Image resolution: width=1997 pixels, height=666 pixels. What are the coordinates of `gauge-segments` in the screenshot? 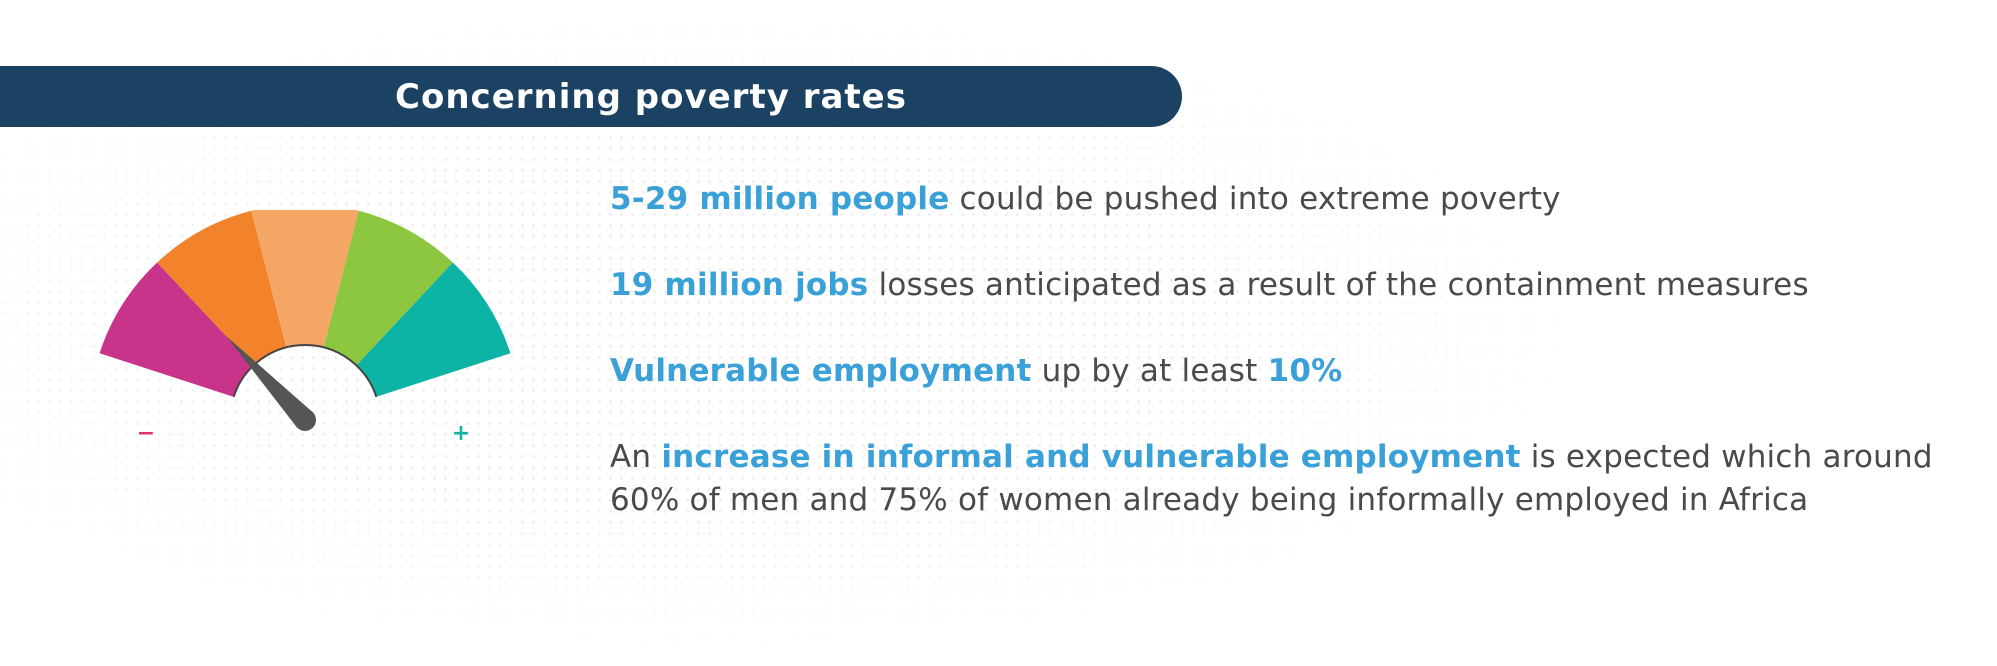 It's located at (305, 303).